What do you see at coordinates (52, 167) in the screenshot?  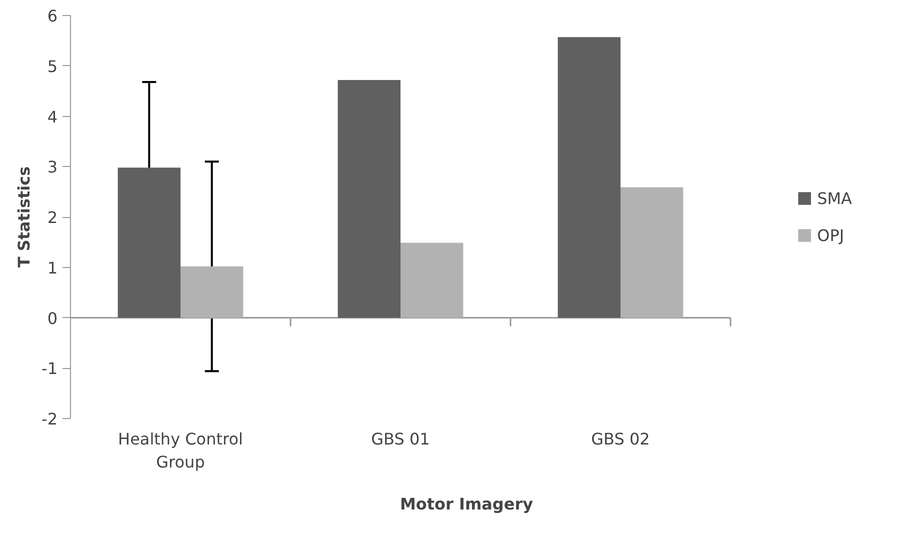 I see `y-tick-label: 3` at bounding box center [52, 167].